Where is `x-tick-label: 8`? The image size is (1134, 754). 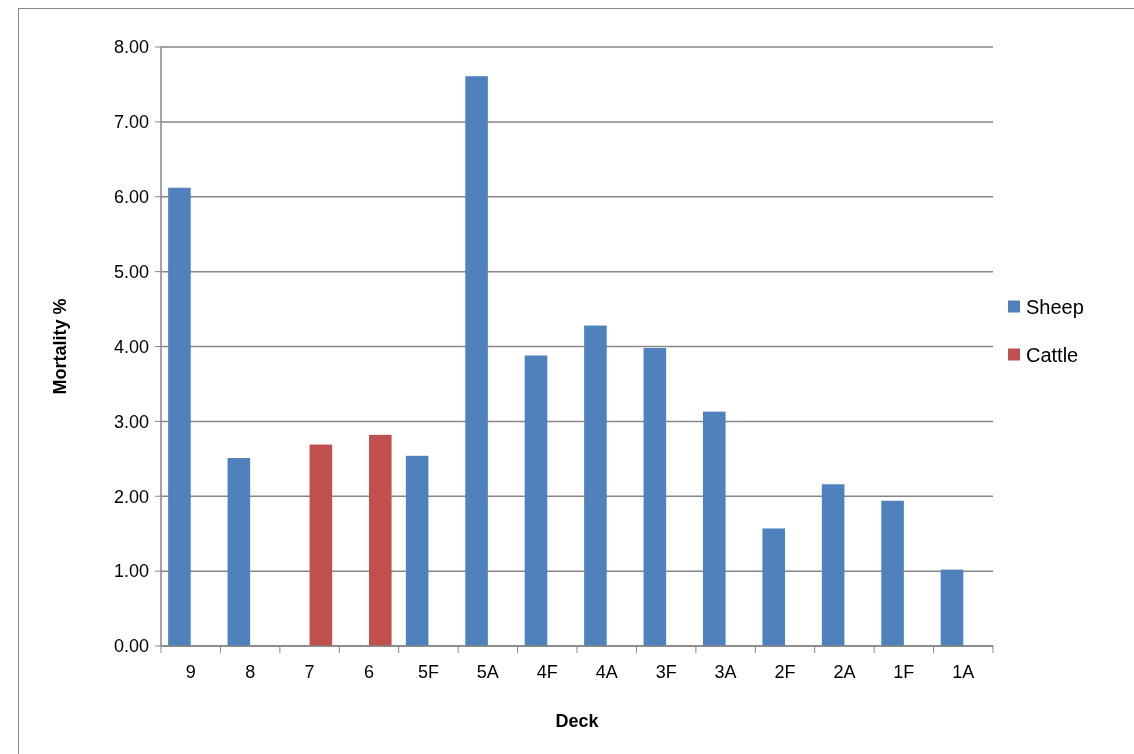
x-tick-label: 8 is located at coordinates (250, 672).